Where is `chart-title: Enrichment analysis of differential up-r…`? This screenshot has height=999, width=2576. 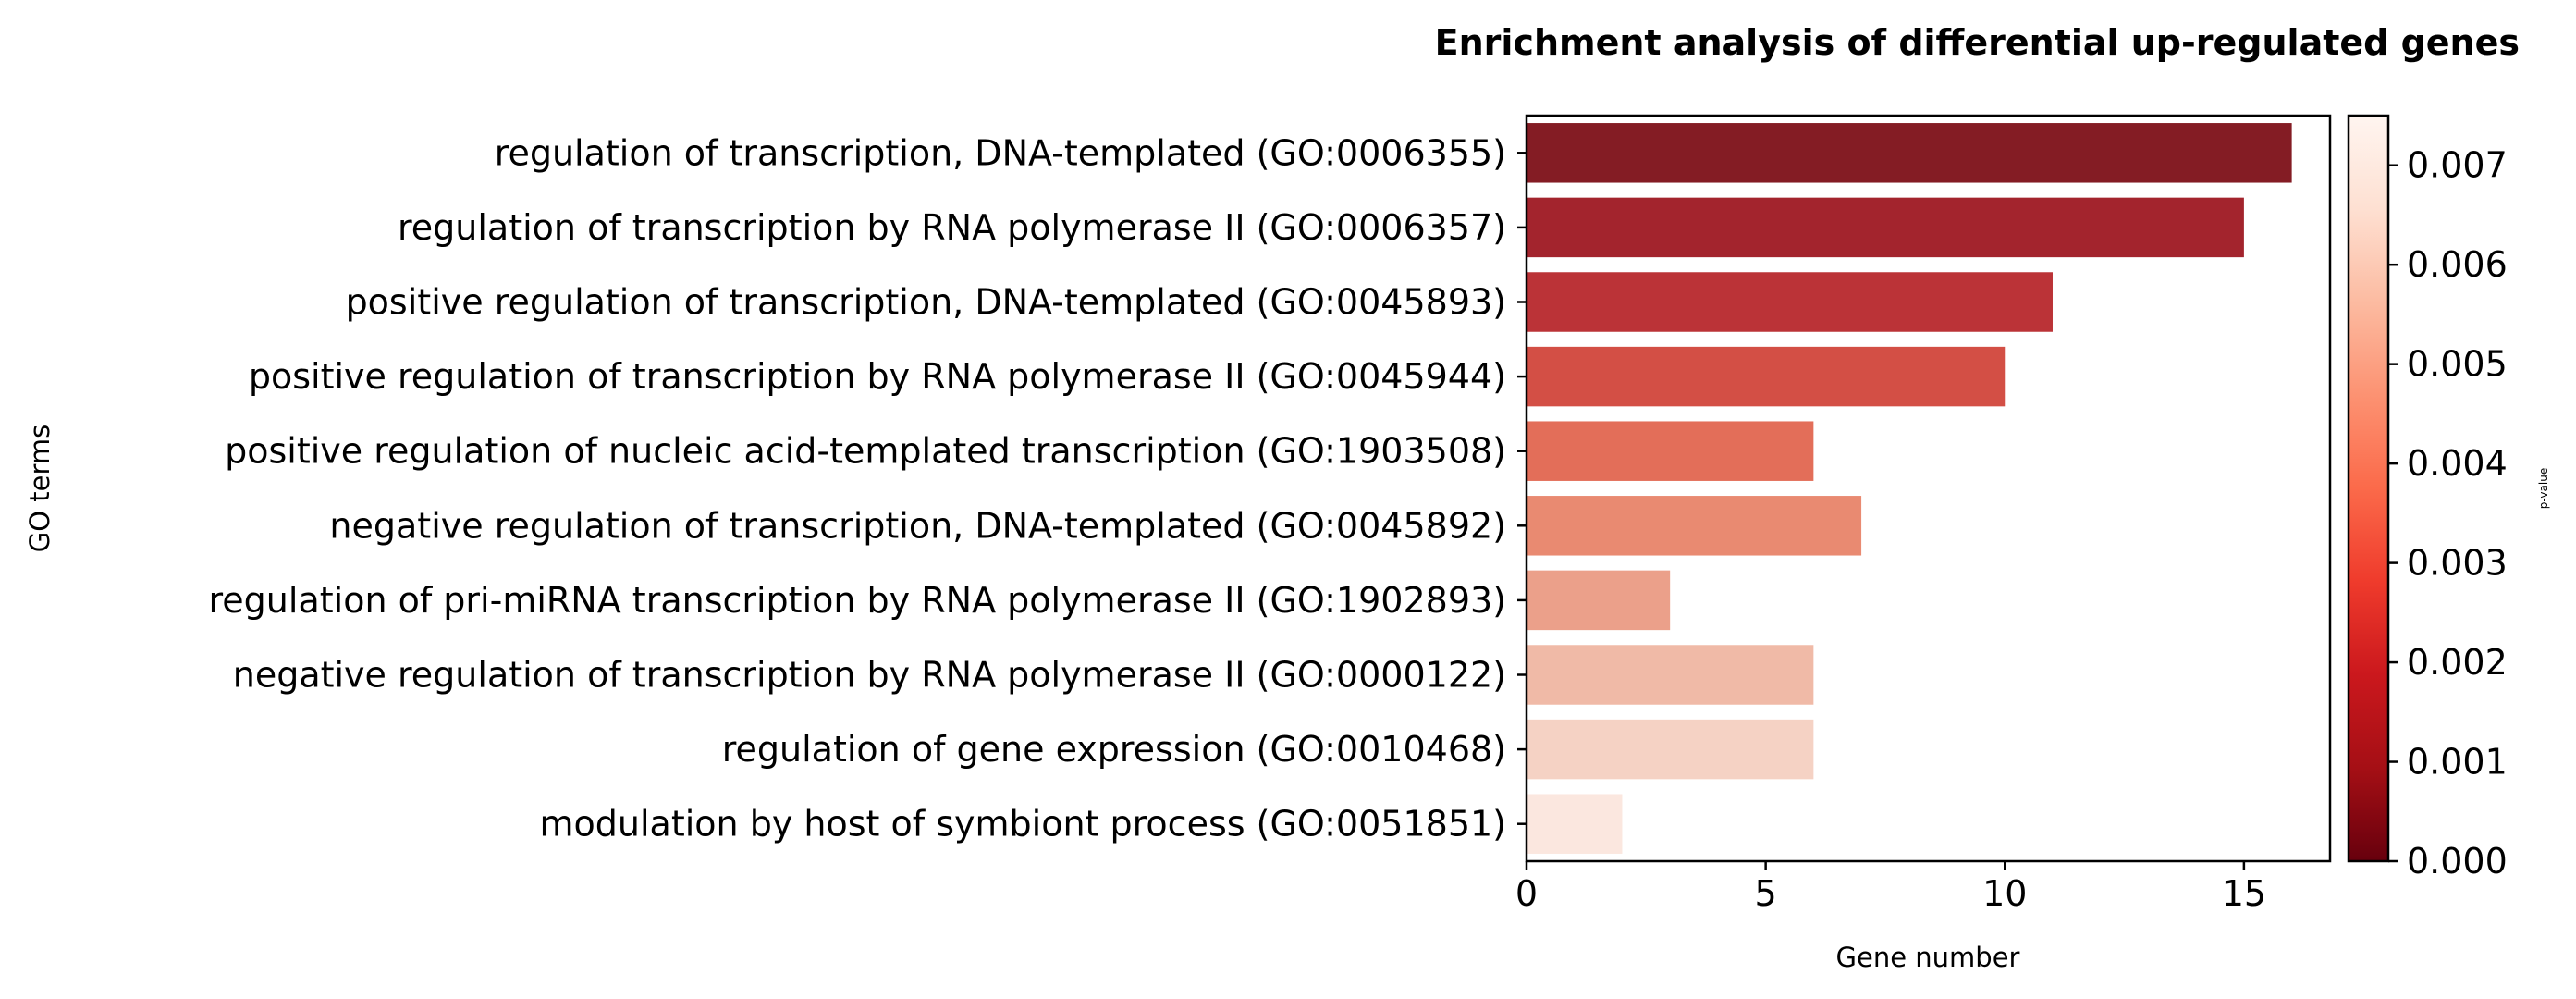 chart-title: Enrichment analysis of differential up-r… is located at coordinates (1978, 43).